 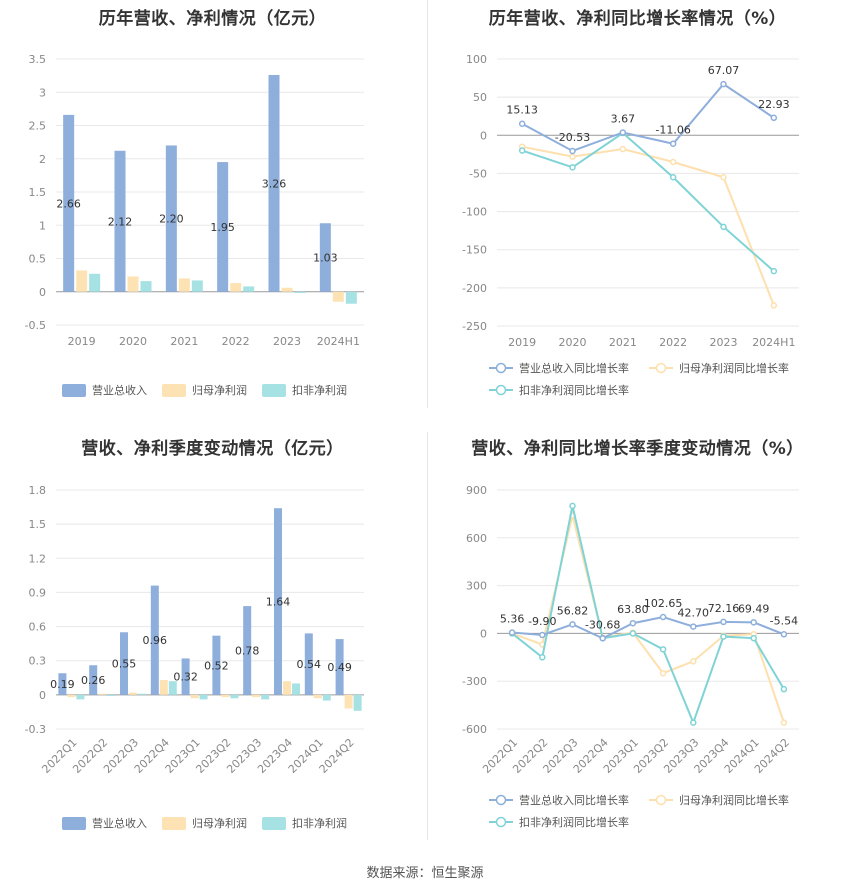 What do you see at coordinates (119, 390) in the screenshot?
I see `legend-label: 营业总收入` at bounding box center [119, 390].